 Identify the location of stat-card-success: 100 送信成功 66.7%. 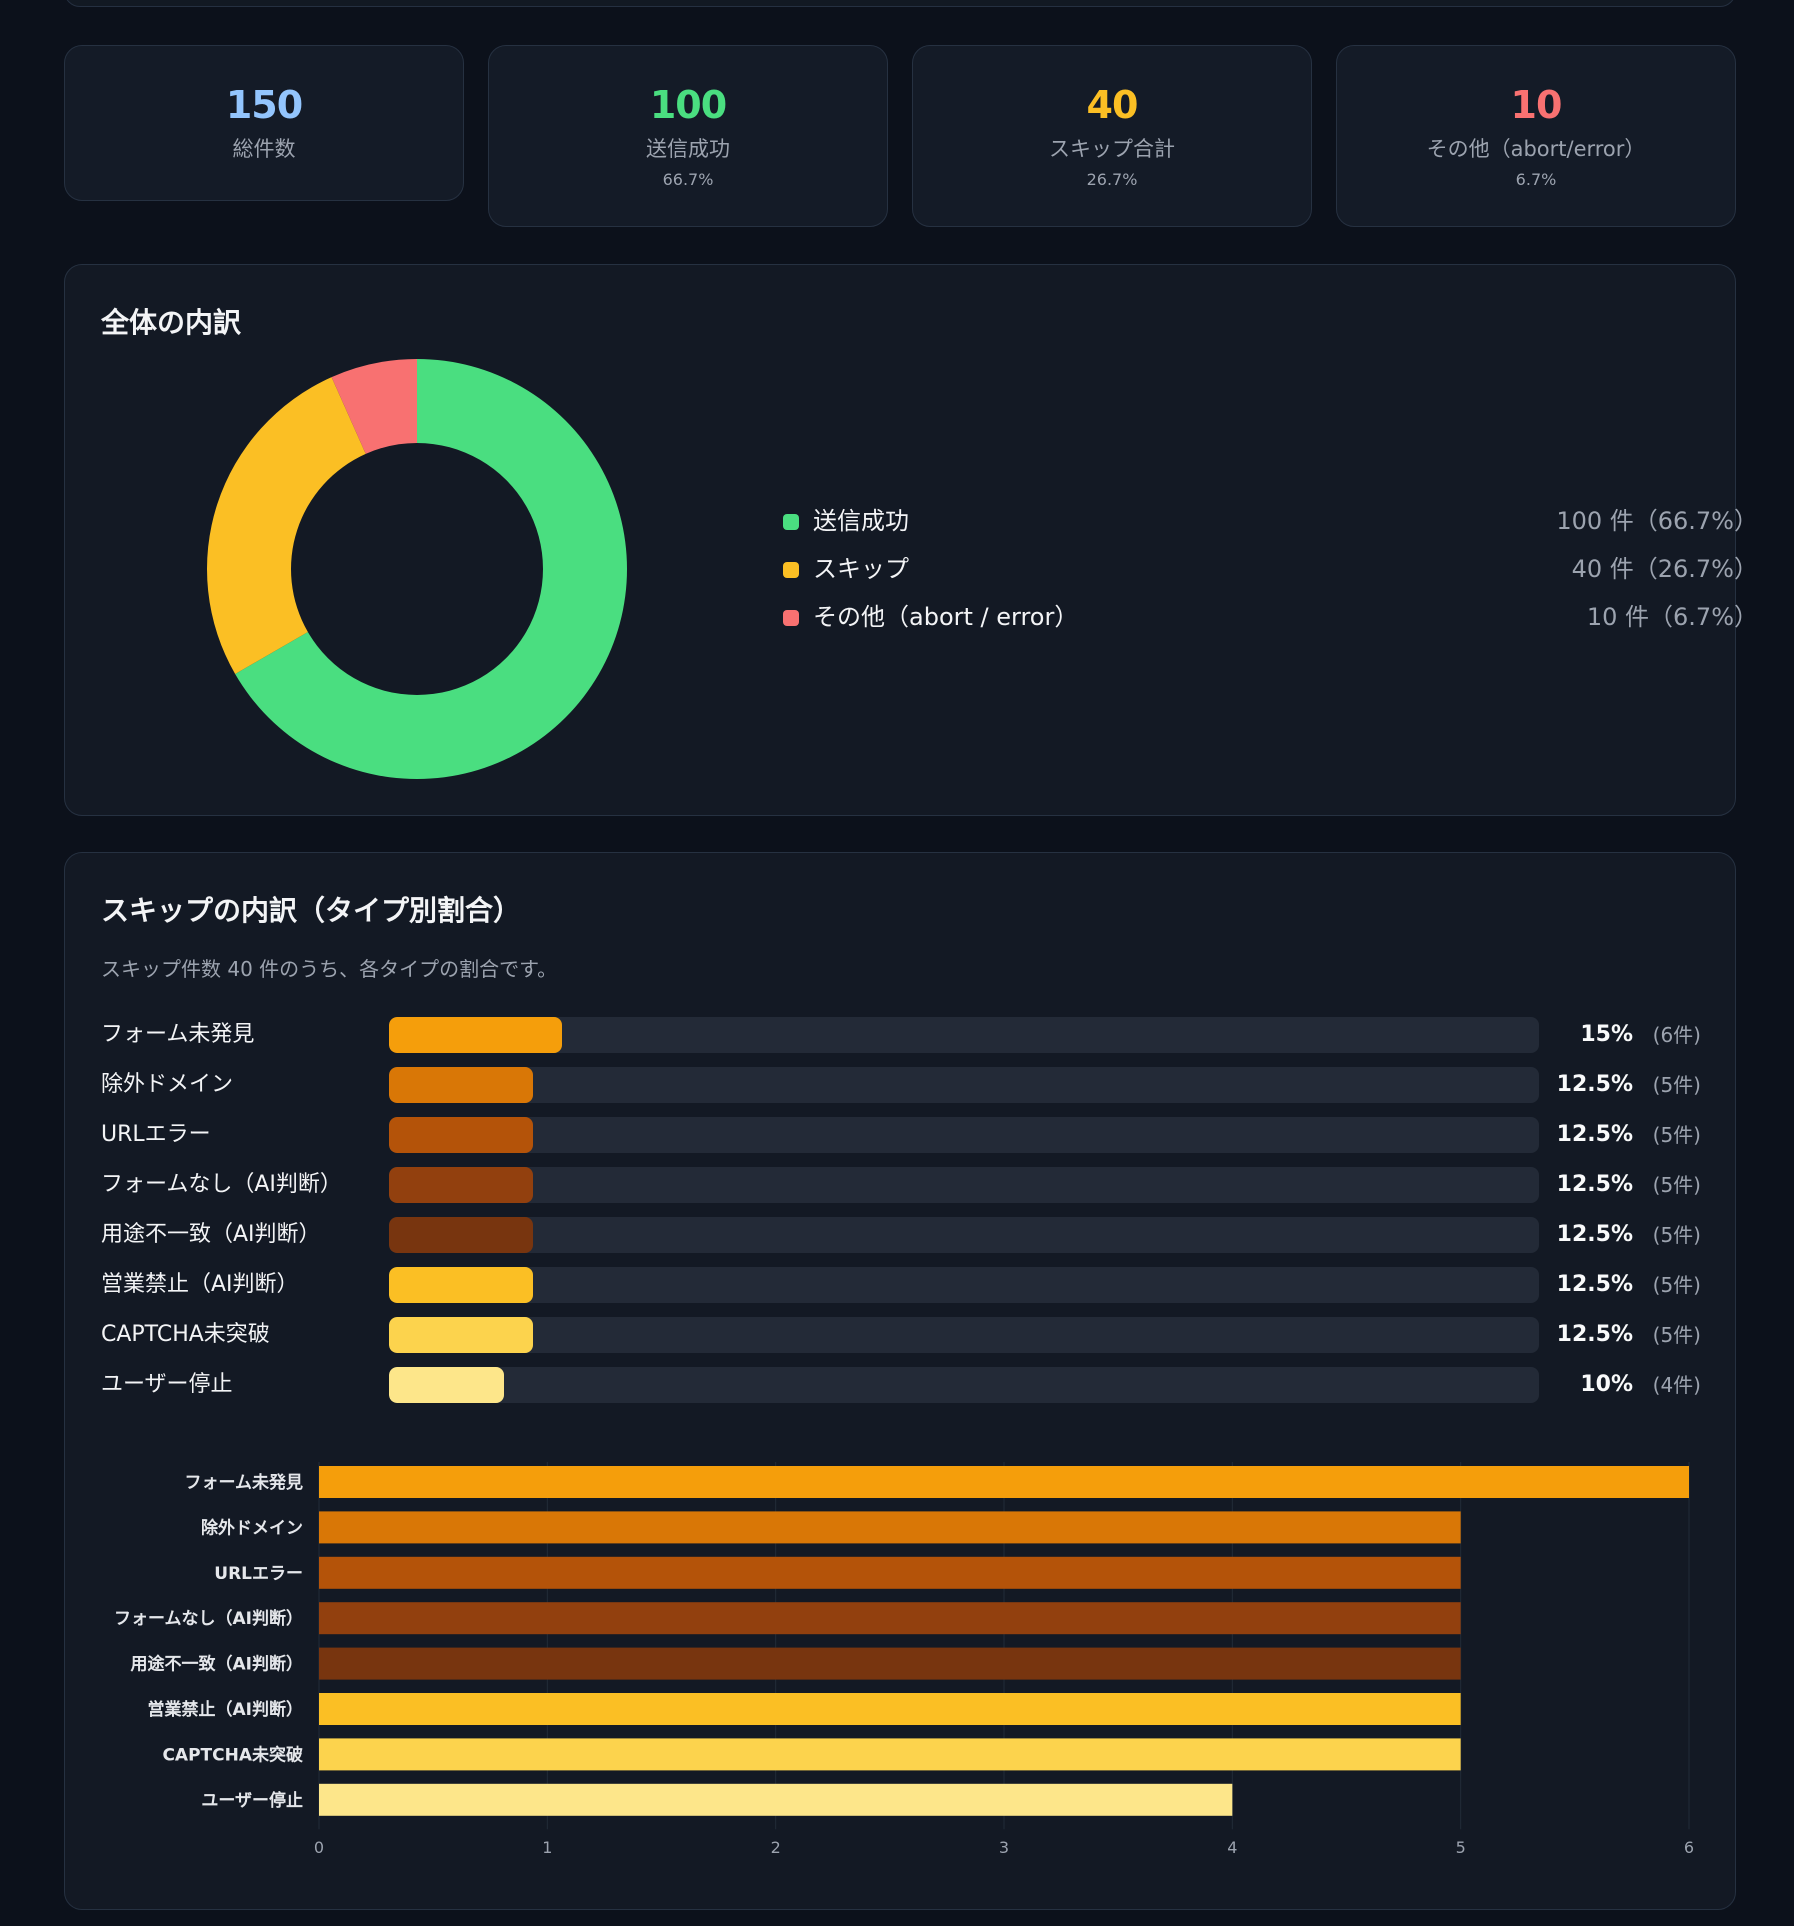
(688, 136).